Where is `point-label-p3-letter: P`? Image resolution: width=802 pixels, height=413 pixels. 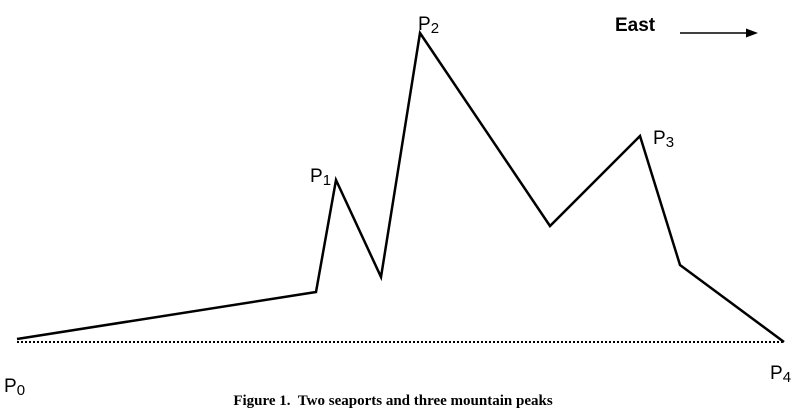 point-label-p3-letter: P is located at coordinates (659, 138).